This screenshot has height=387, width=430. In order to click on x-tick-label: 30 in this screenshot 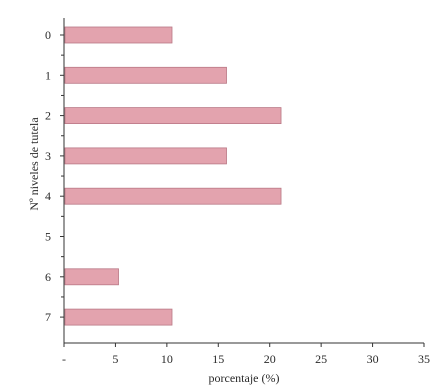, I will do `click(373, 359)`.